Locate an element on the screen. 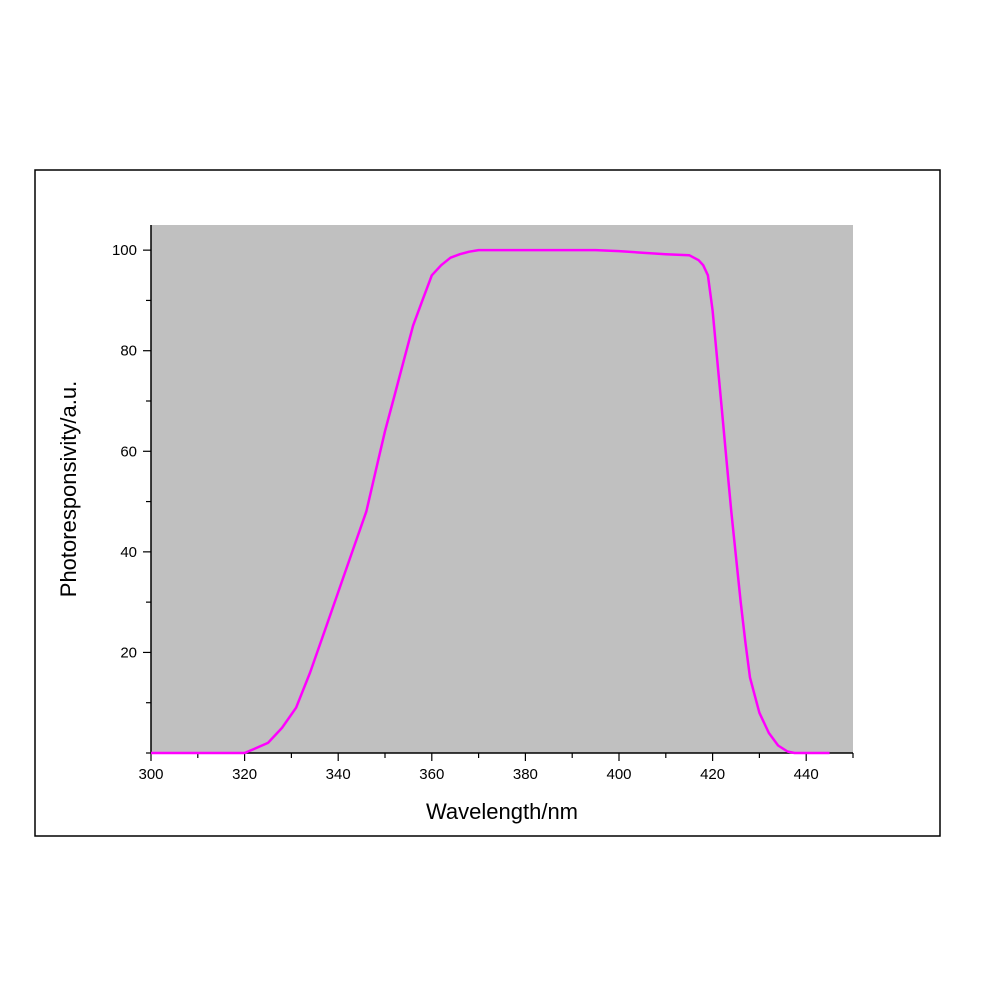 Image resolution: width=1000 pixels, height=1005 pixels. x-tick-label: 320 is located at coordinates (244, 774).